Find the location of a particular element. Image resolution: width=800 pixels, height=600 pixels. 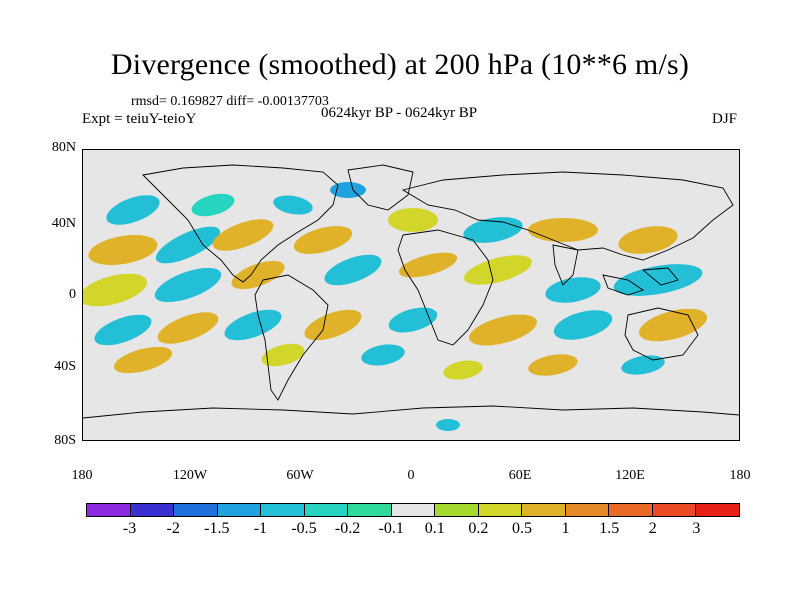

y-label-80s: 80S is located at coordinates (65, 440).